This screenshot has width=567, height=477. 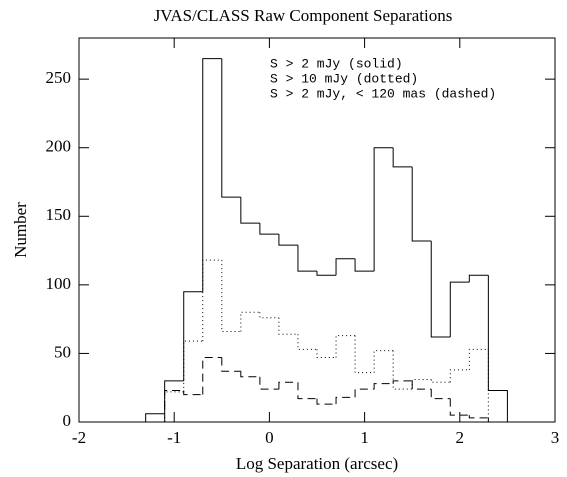 What do you see at coordinates (555, 437) in the screenshot?
I see `x-tick-label: 3` at bounding box center [555, 437].